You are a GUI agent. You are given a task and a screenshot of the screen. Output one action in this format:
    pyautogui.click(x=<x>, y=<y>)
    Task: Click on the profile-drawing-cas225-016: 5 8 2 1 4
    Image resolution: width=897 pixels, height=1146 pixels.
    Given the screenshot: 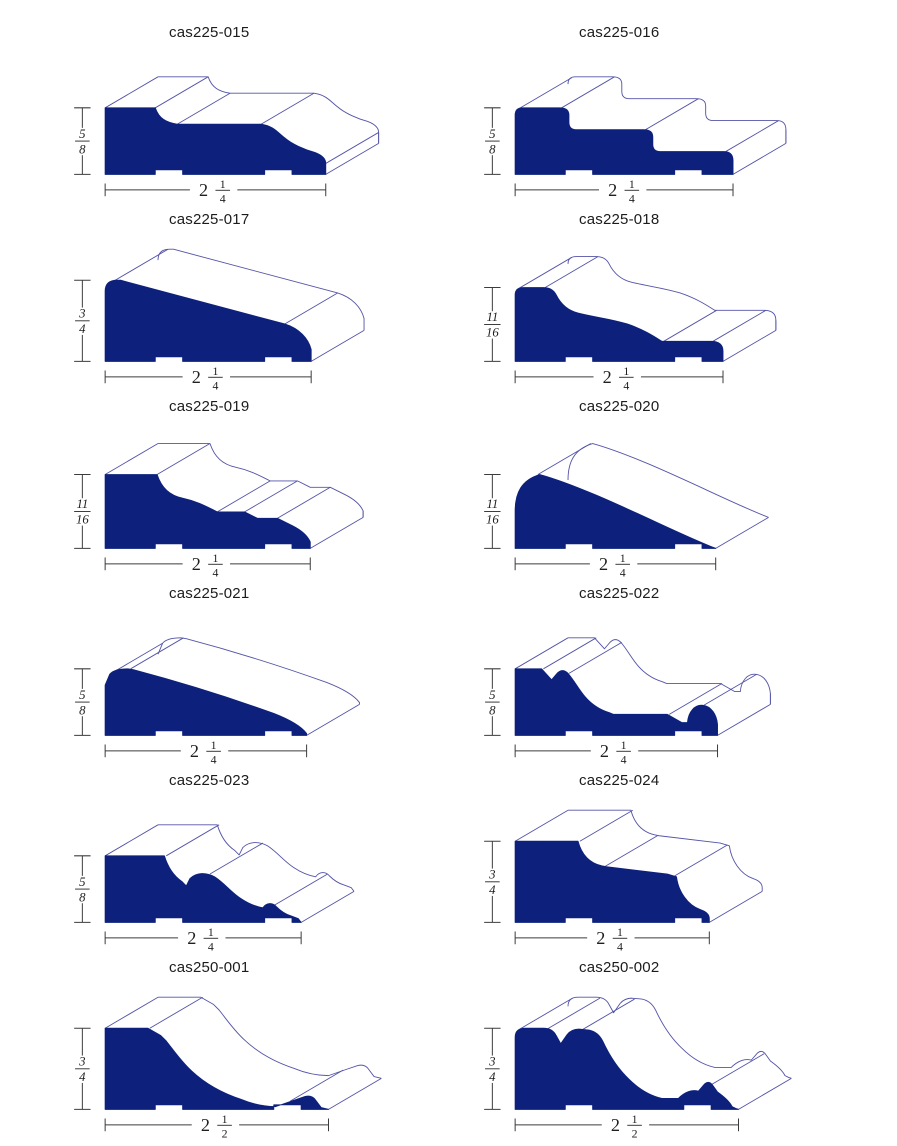 What is the action you would take?
    pyautogui.click(x=635, y=141)
    